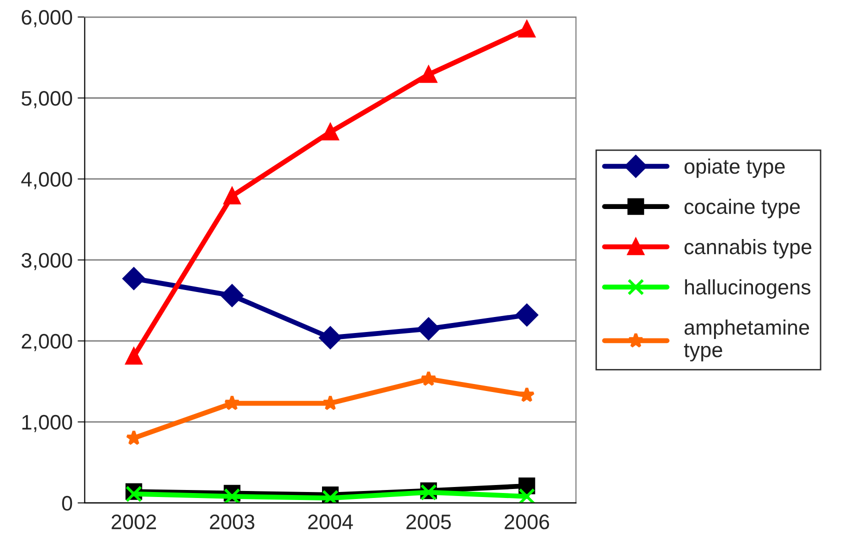  I want to click on x-tick-label: 2005, so click(428, 522).